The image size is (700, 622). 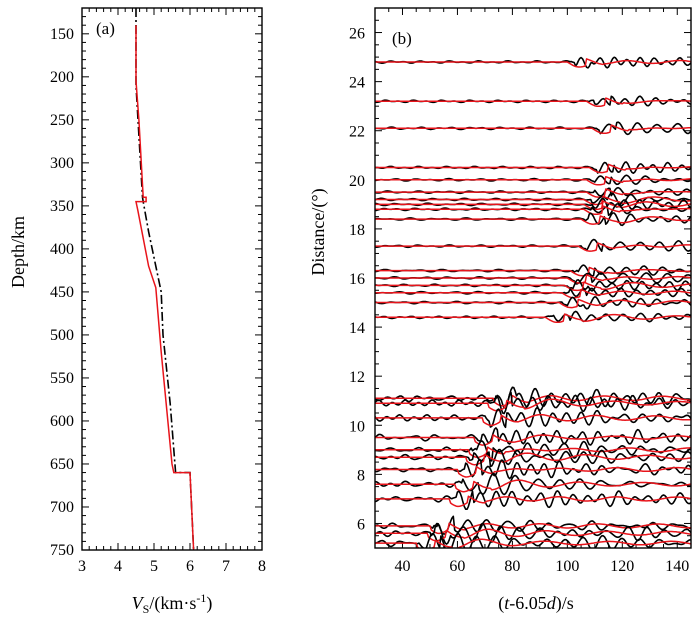 What do you see at coordinates (528, 603) in the screenshot?
I see `b-x-title-mid: -6.05` at bounding box center [528, 603].